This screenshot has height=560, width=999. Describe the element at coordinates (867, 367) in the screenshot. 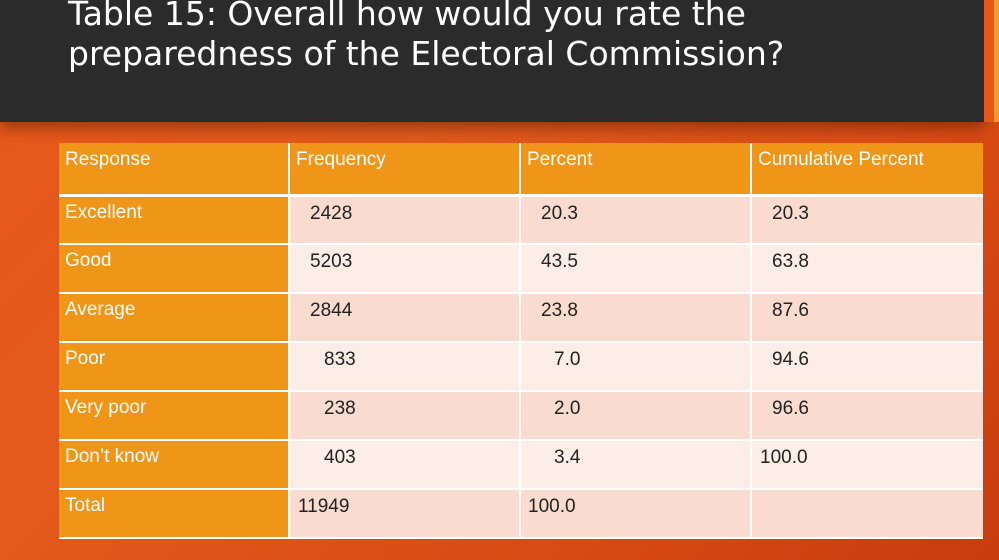

I see `cumulative-cell: 94.6` at that location.